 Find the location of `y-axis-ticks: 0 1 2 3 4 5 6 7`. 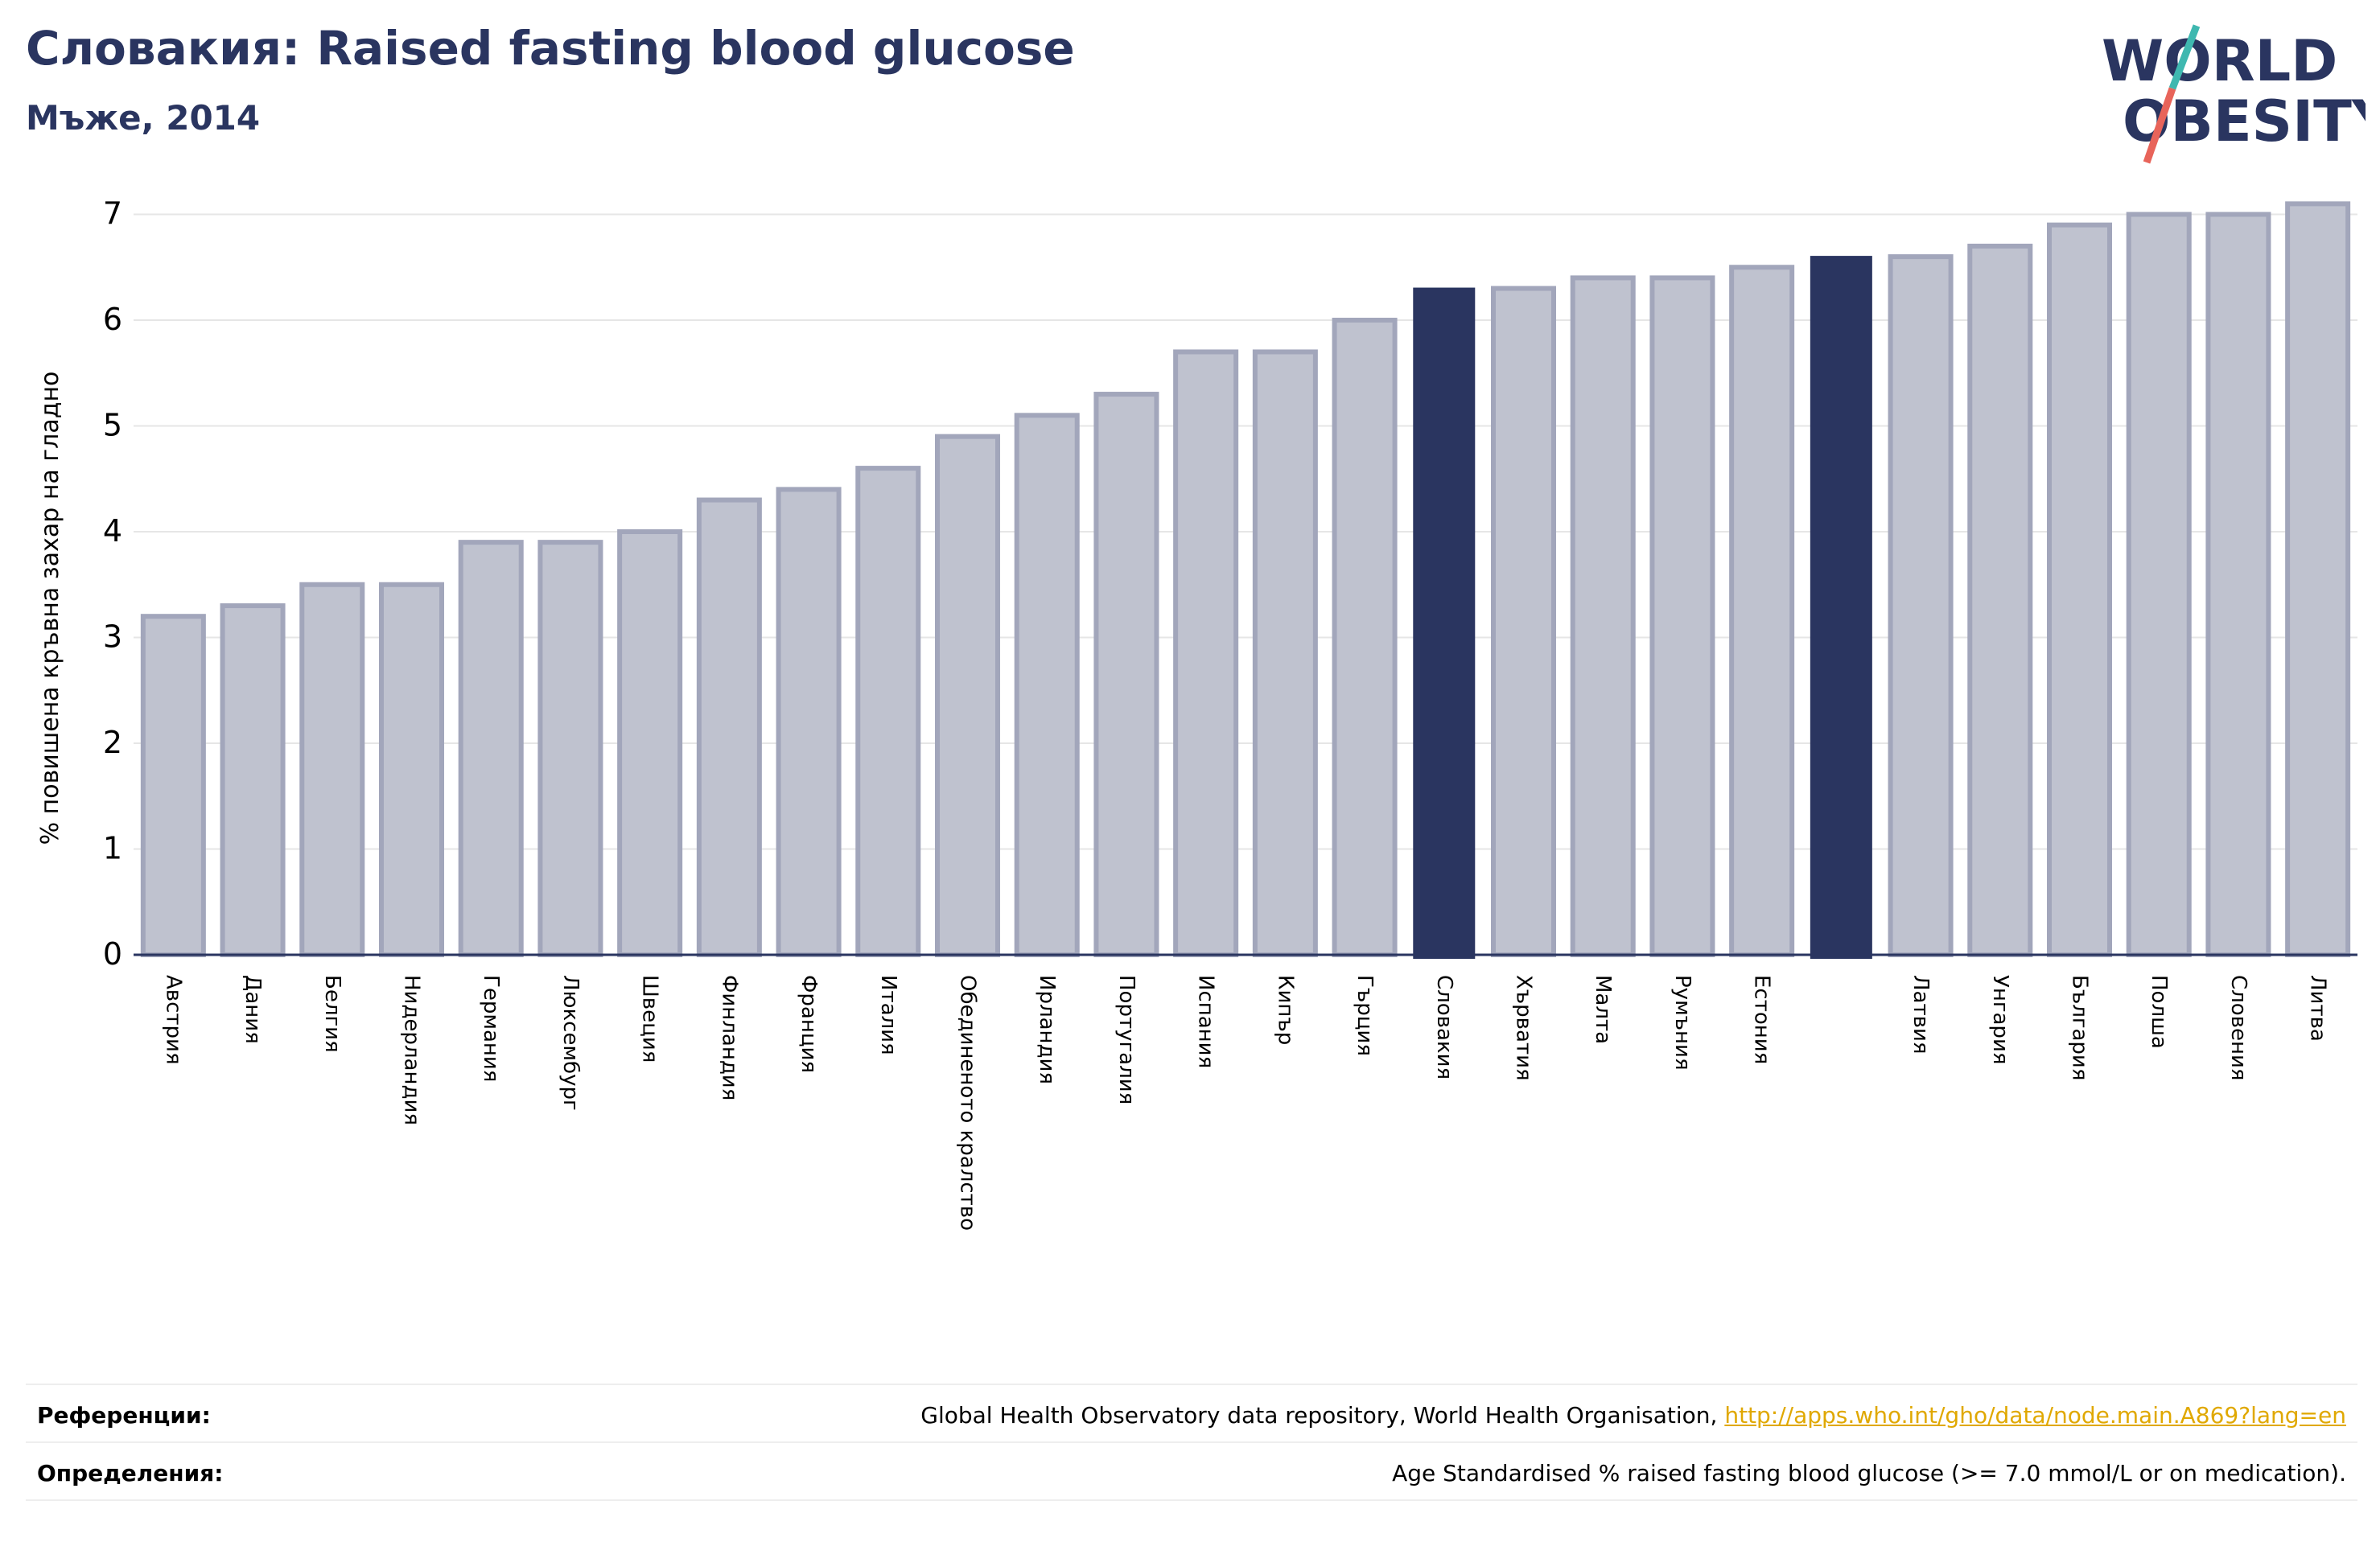

y-axis-ticks: 0 1 2 3 4 5 6 7 is located at coordinates (113, 584).